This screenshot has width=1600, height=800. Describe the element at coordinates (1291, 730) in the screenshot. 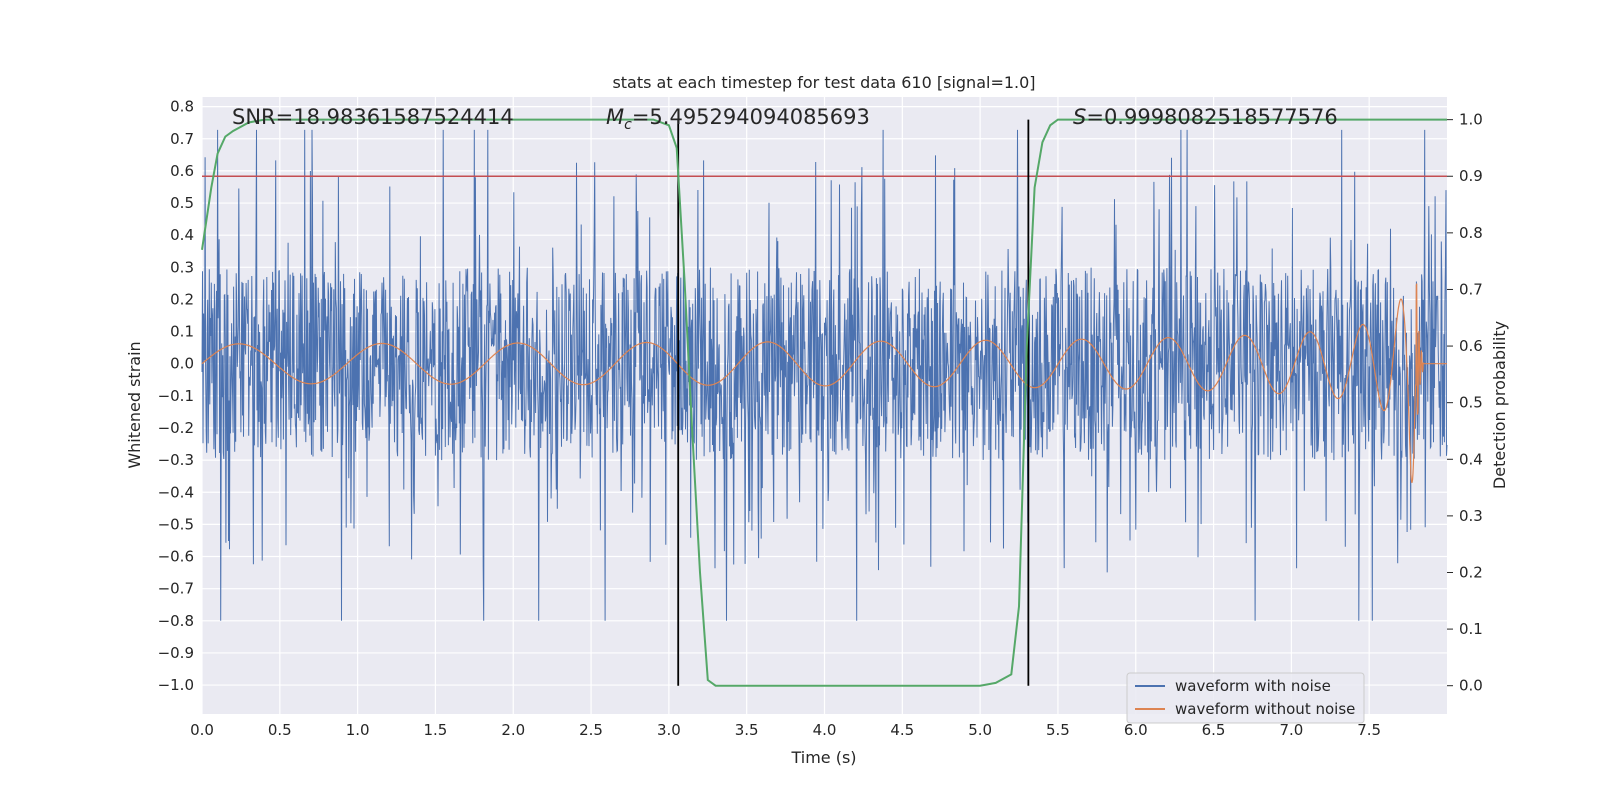

I see `x-tick-label: 7.0` at that location.